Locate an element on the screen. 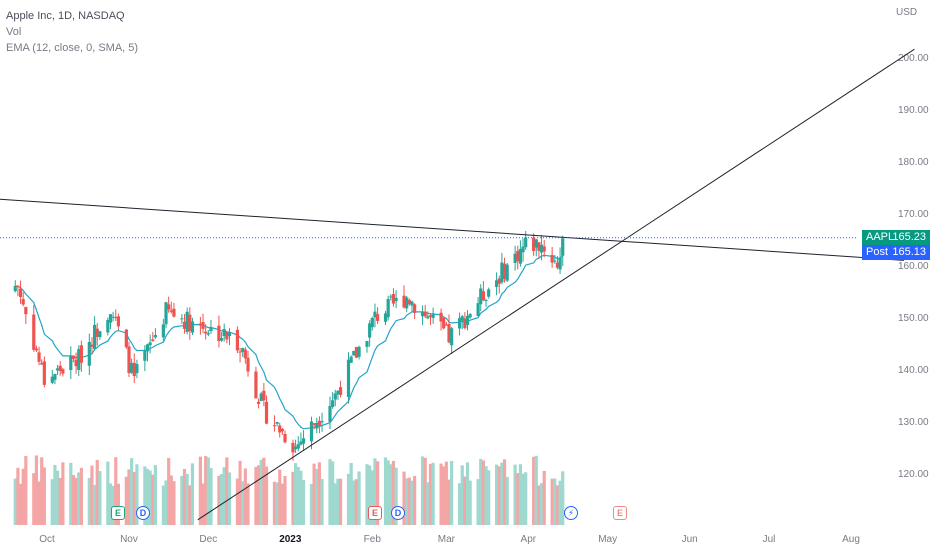 The height and width of the screenshot is (550, 932). time-tick-label: Aug is located at coordinates (851, 539).